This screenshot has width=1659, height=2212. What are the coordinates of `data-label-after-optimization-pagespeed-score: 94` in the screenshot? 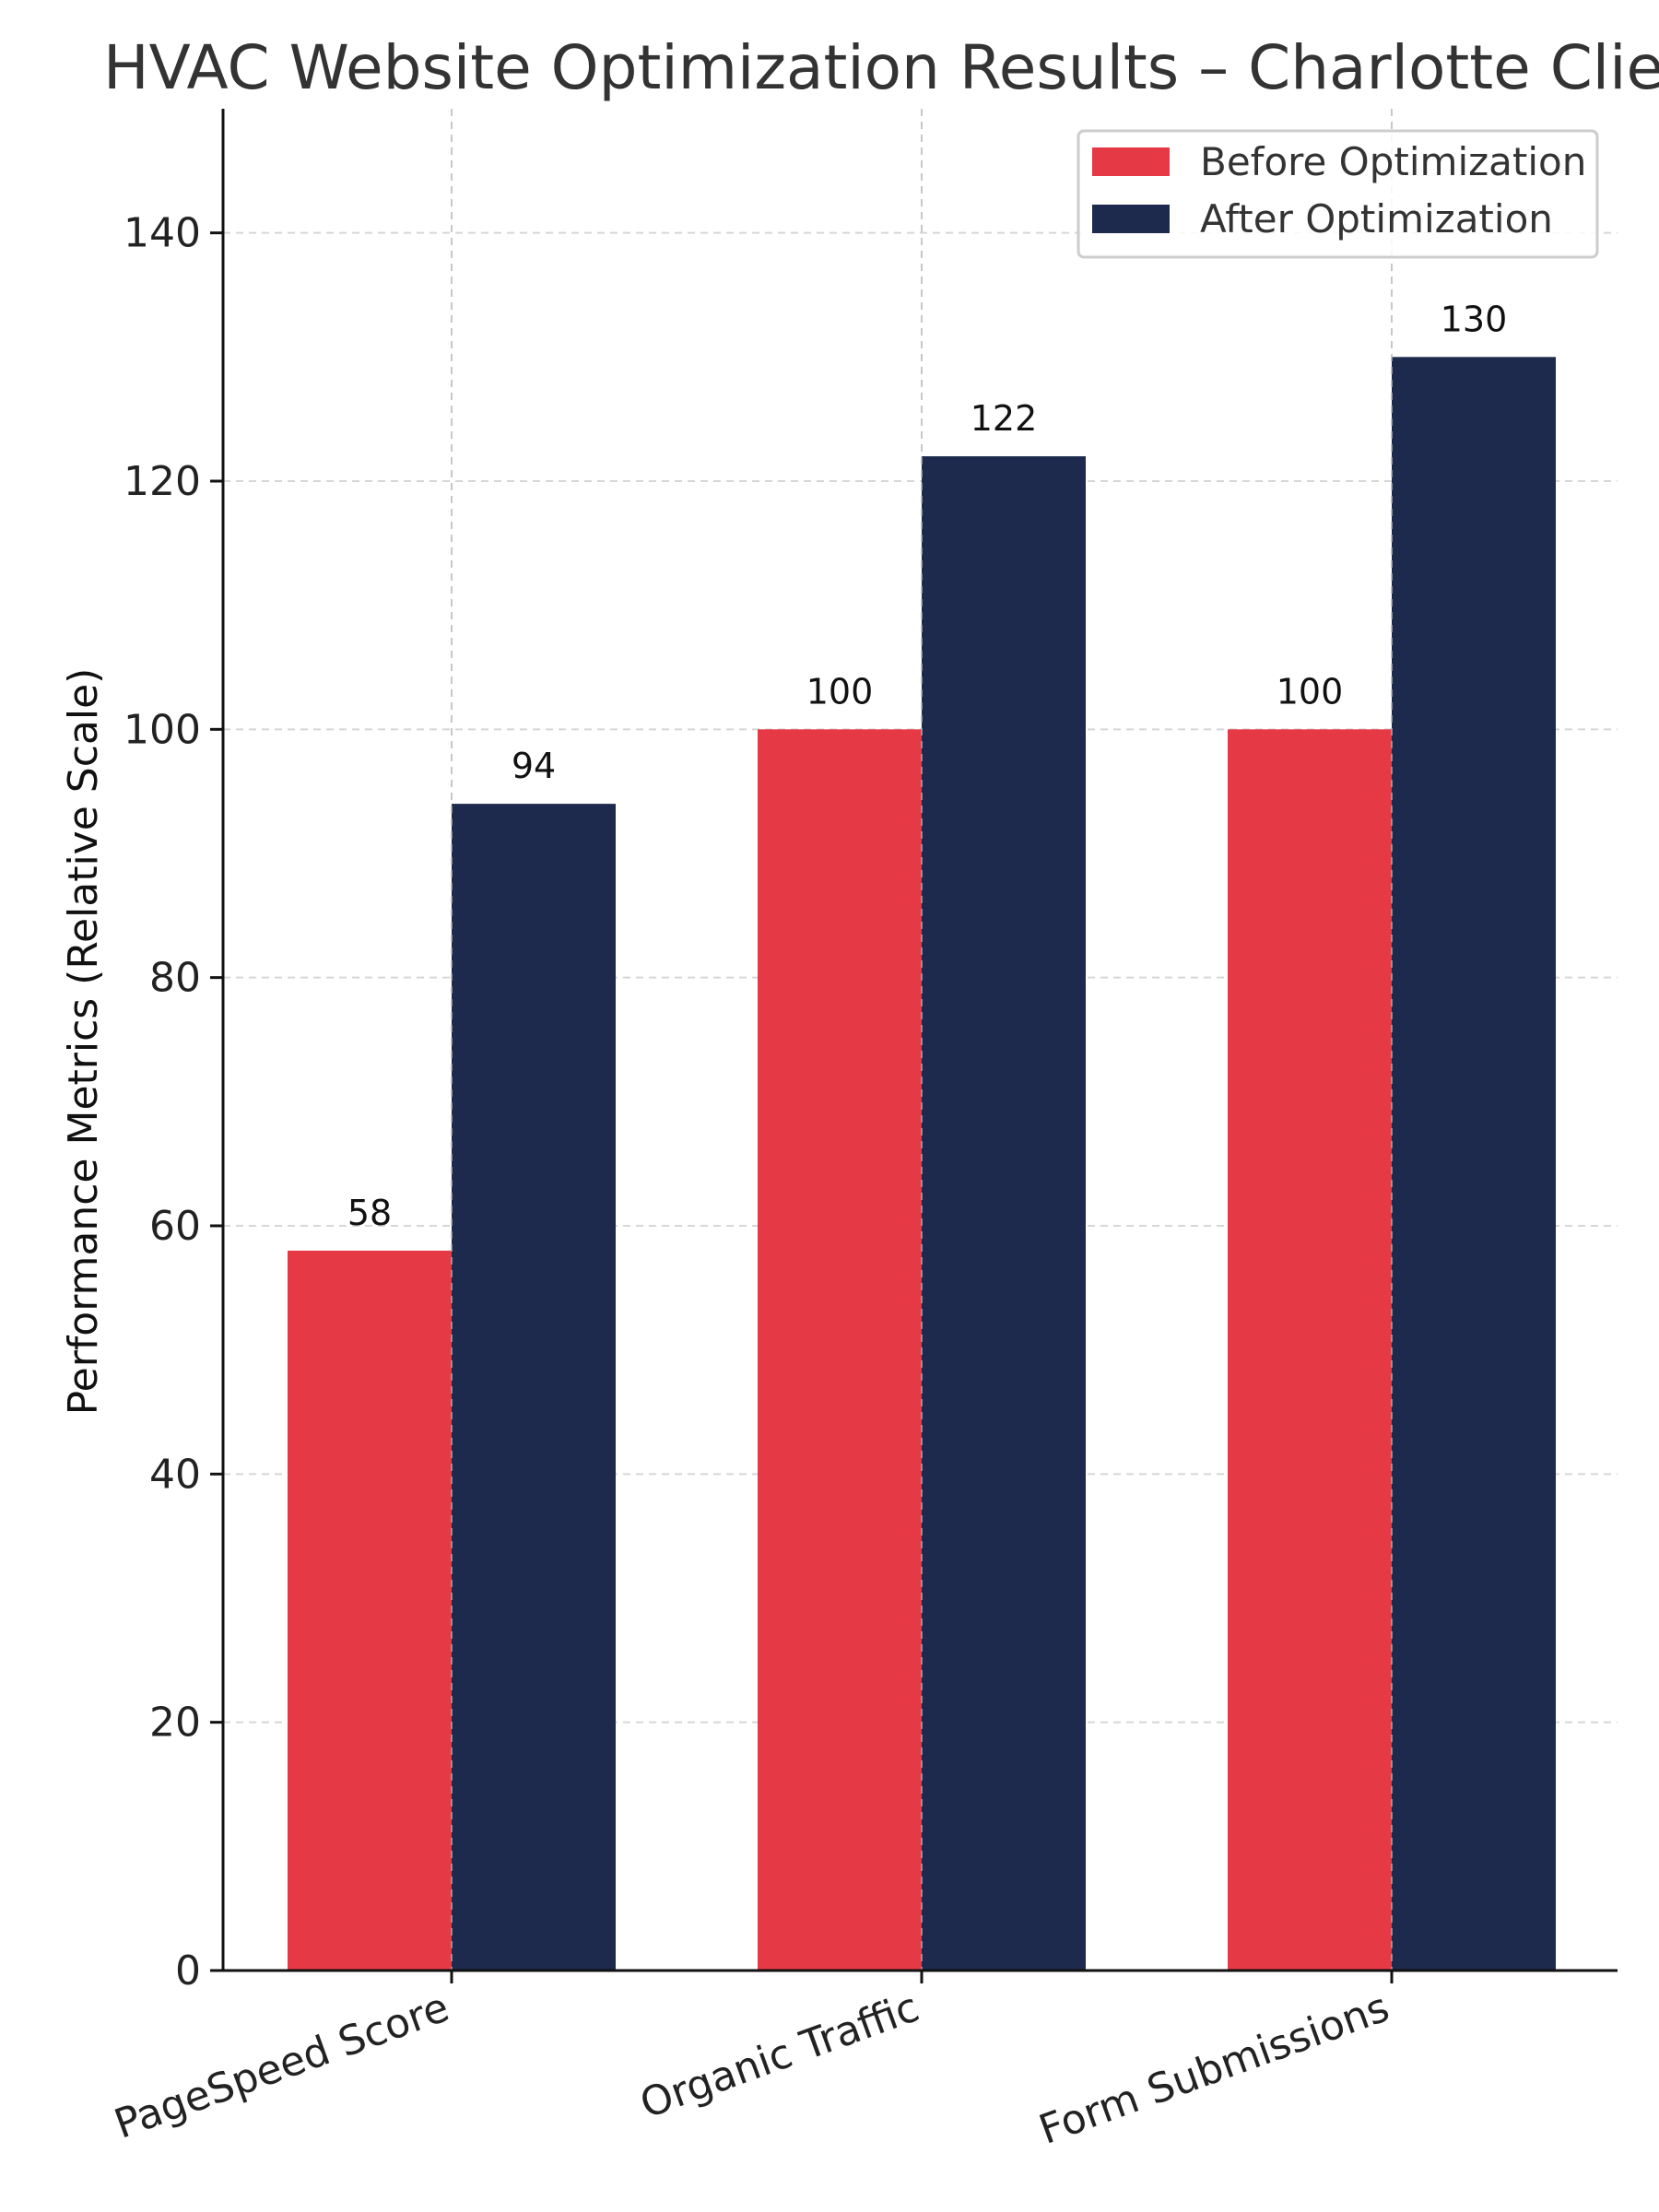 It's located at (534, 766).